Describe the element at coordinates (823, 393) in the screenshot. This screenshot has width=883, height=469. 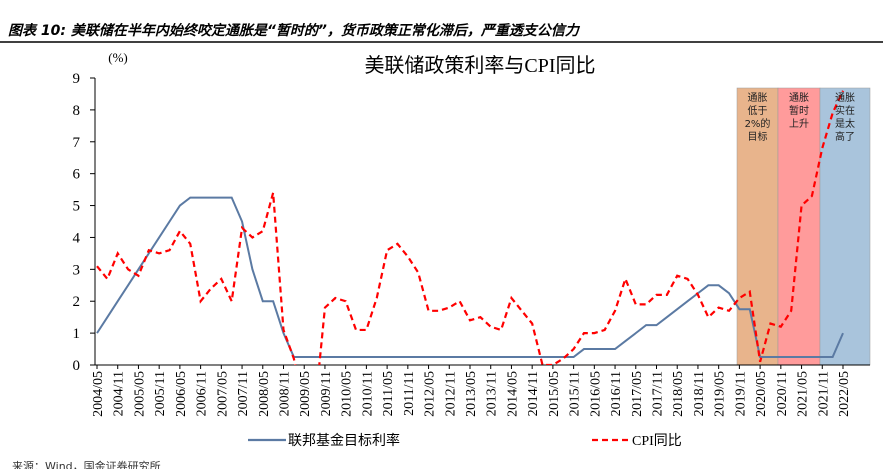
I see `x-tick-label: 2021/11` at that location.